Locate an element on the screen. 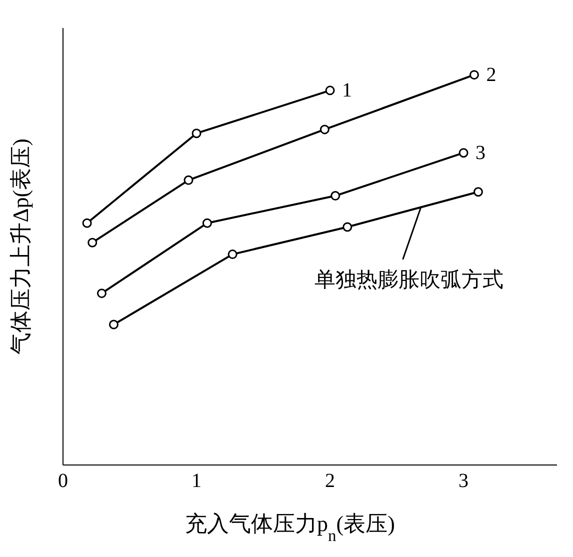 This screenshot has height=557, width=573. x-tick-label: 3 is located at coordinates (463, 481).